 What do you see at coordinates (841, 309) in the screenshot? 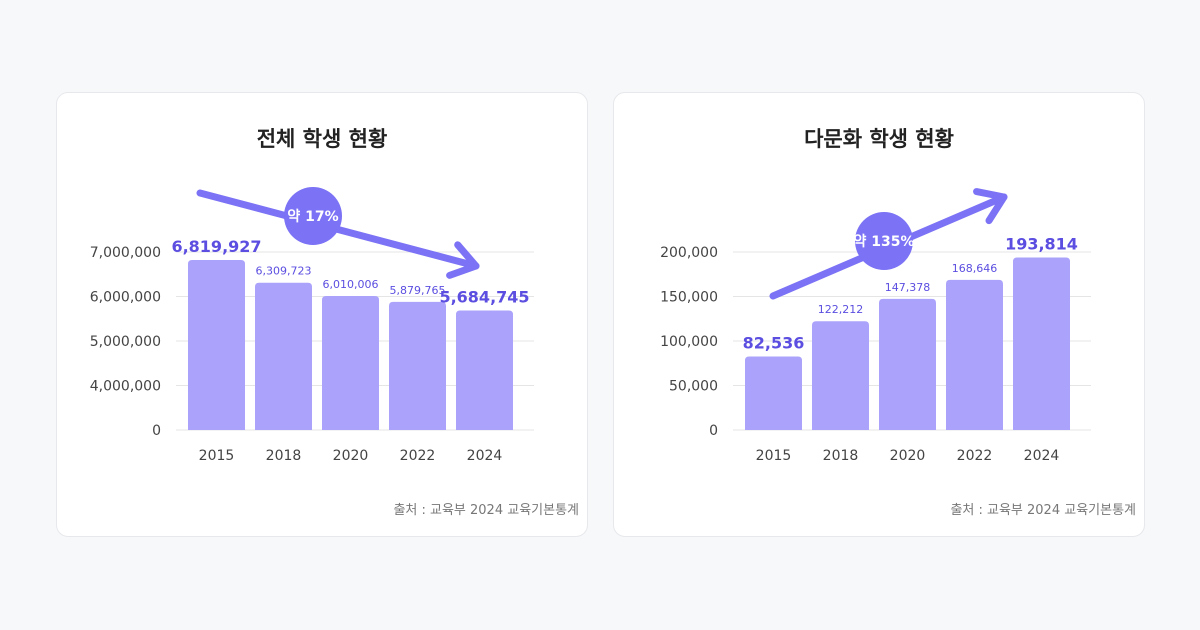
I see `data-label: 122,212` at bounding box center [841, 309].